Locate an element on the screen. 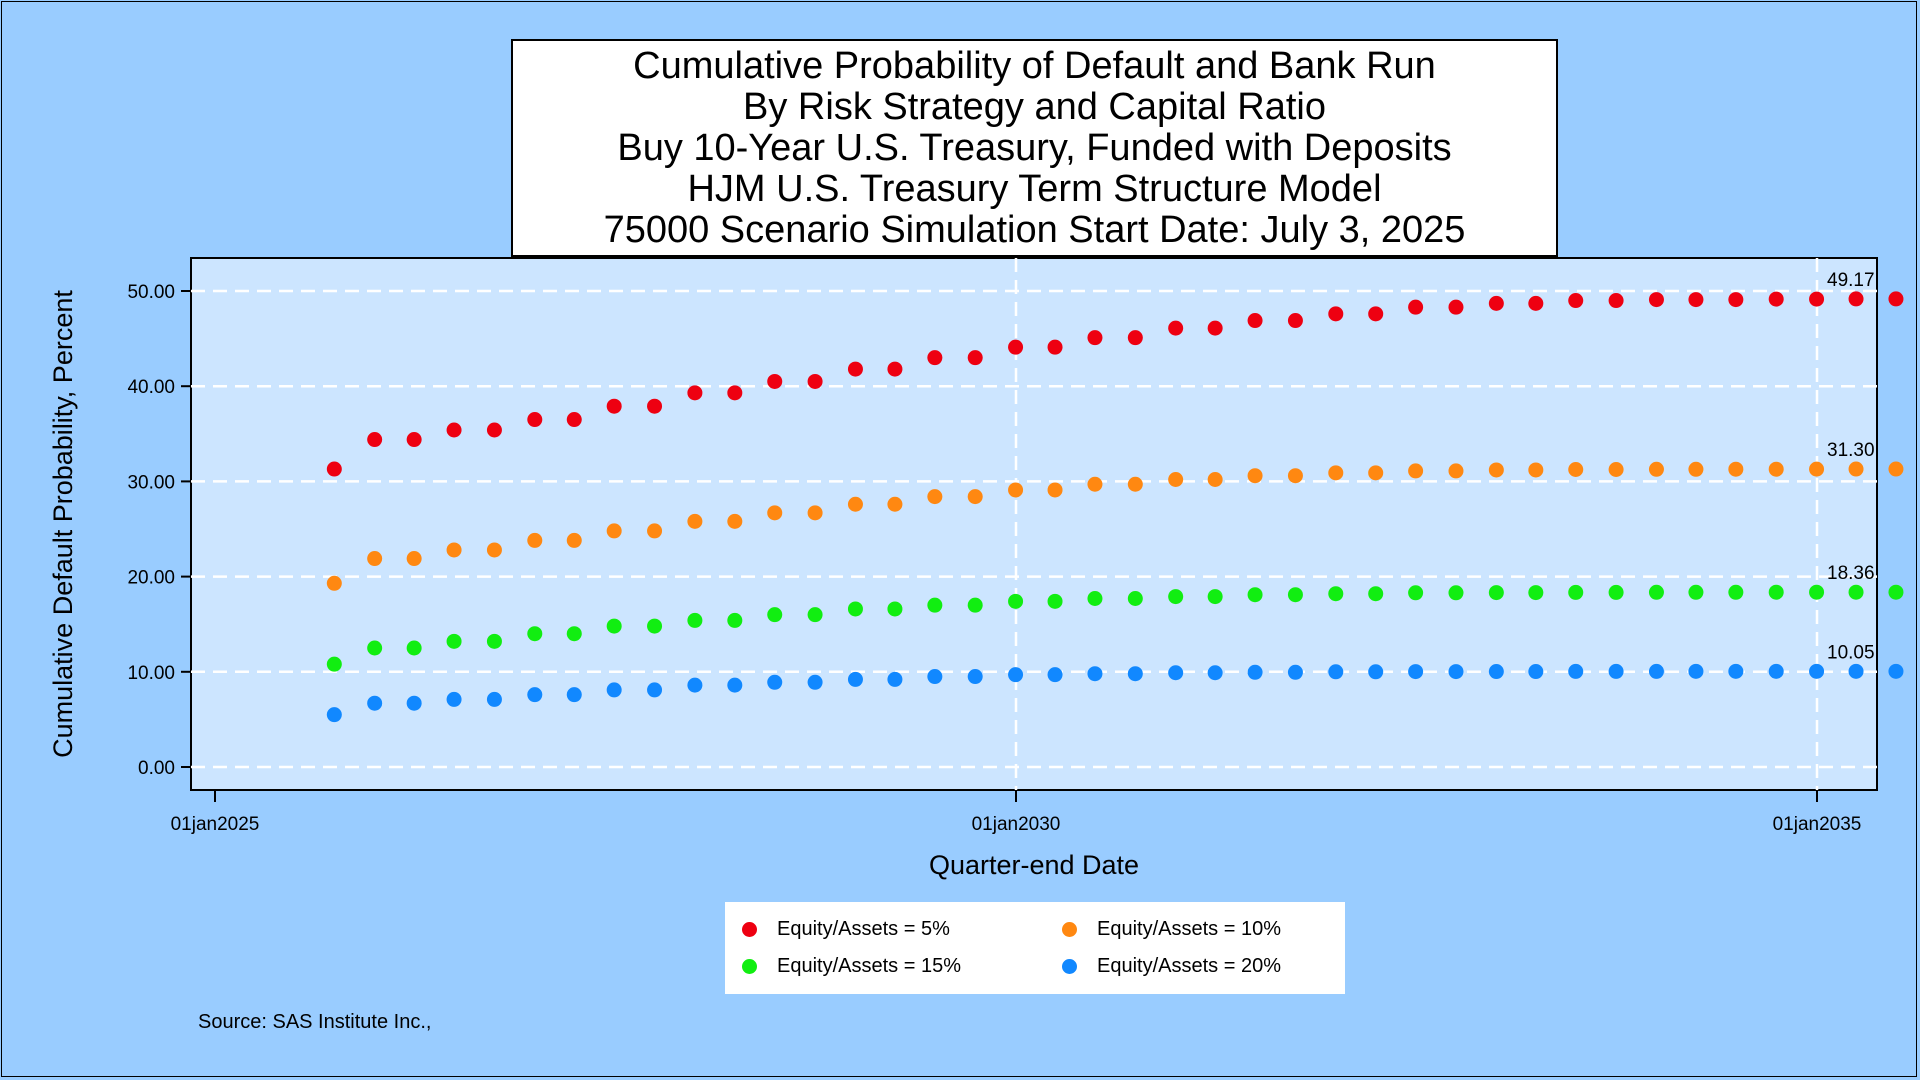 This screenshot has width=1920, height=1080. legend-item-15pct: Equity/Assets = 15% is located at coordinates (851, 966).